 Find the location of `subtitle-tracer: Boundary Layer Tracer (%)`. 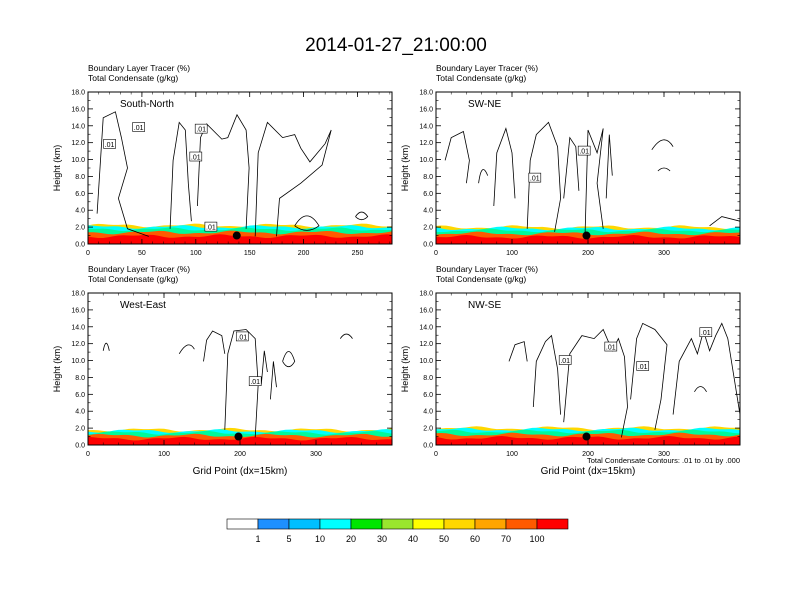

subtitle-tracer: Boundary Layer Tracer (%) is located at coordinates (487, 68).